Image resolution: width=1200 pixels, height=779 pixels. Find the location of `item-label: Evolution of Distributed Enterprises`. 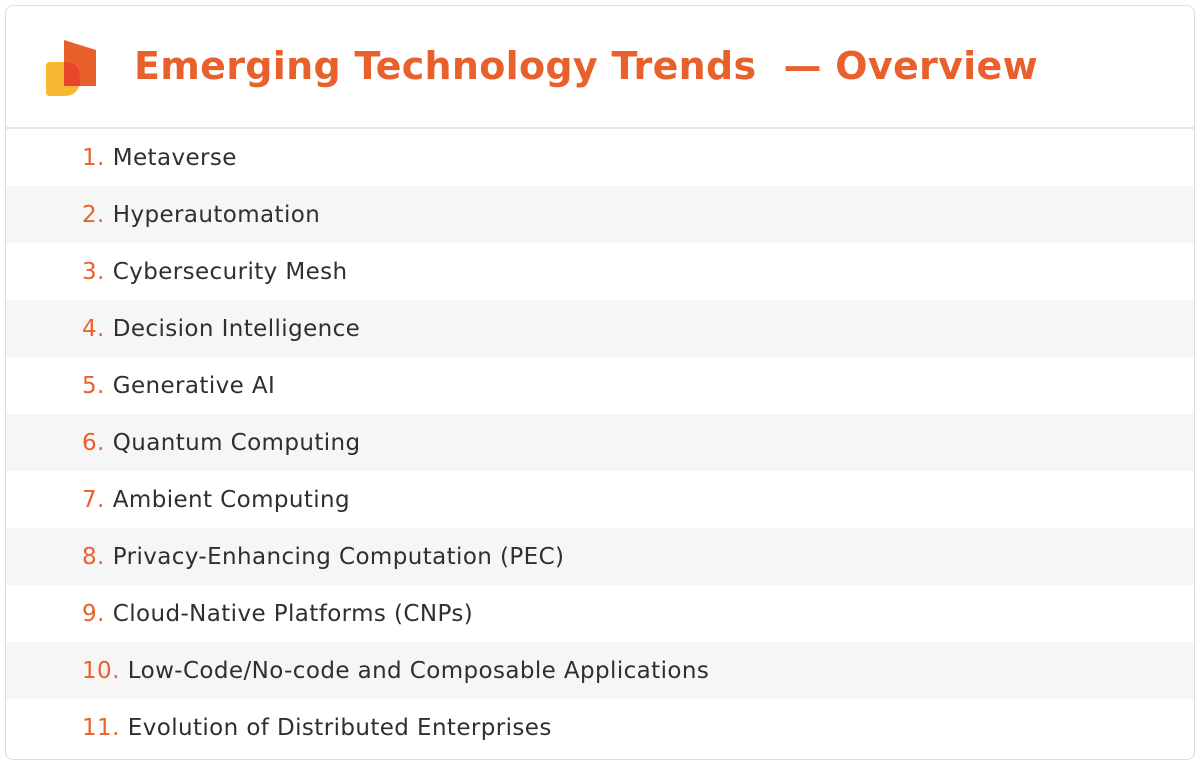

item-label: Evolution of Distributed Enterprises is located at coordinates (339, 727).